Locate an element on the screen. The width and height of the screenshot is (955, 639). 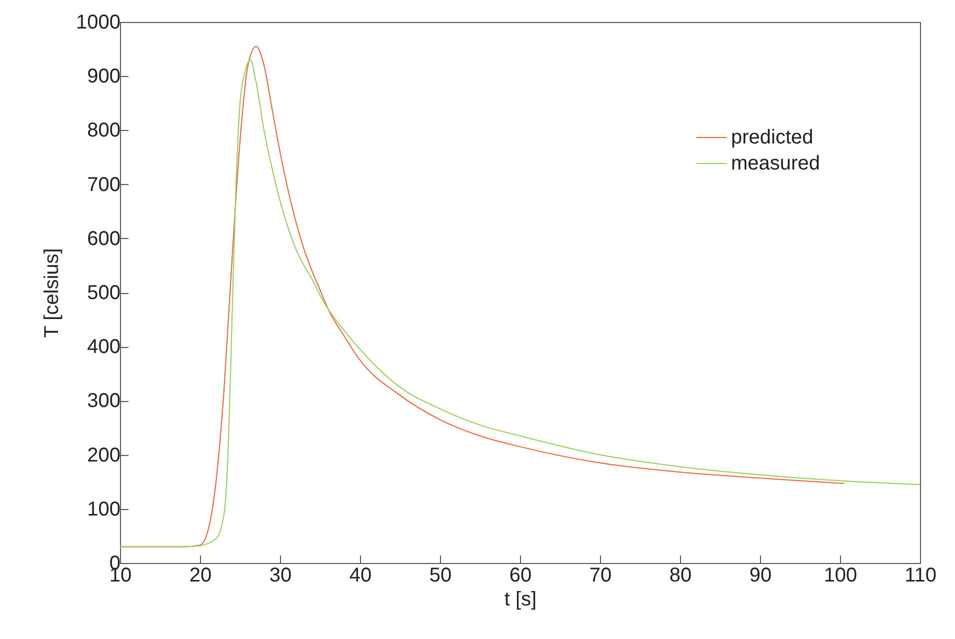
legend-label: measured is located at coordinates (775, 163).